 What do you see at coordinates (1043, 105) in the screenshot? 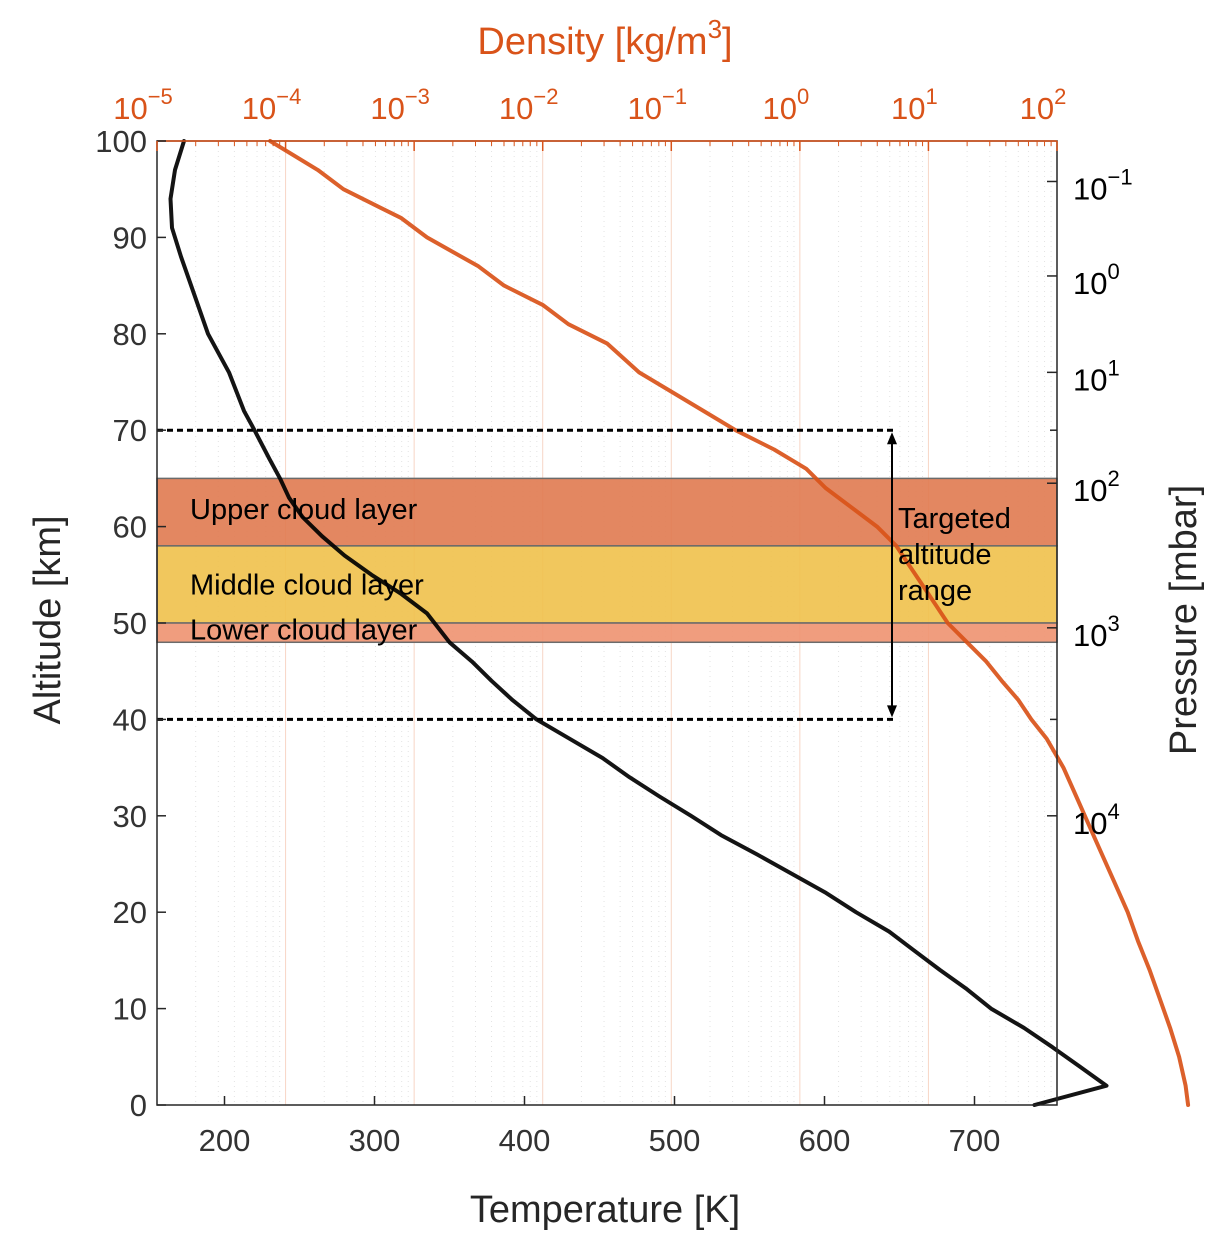
I see `x2-tick-label: 10²` at bounding box center [1043, 105].